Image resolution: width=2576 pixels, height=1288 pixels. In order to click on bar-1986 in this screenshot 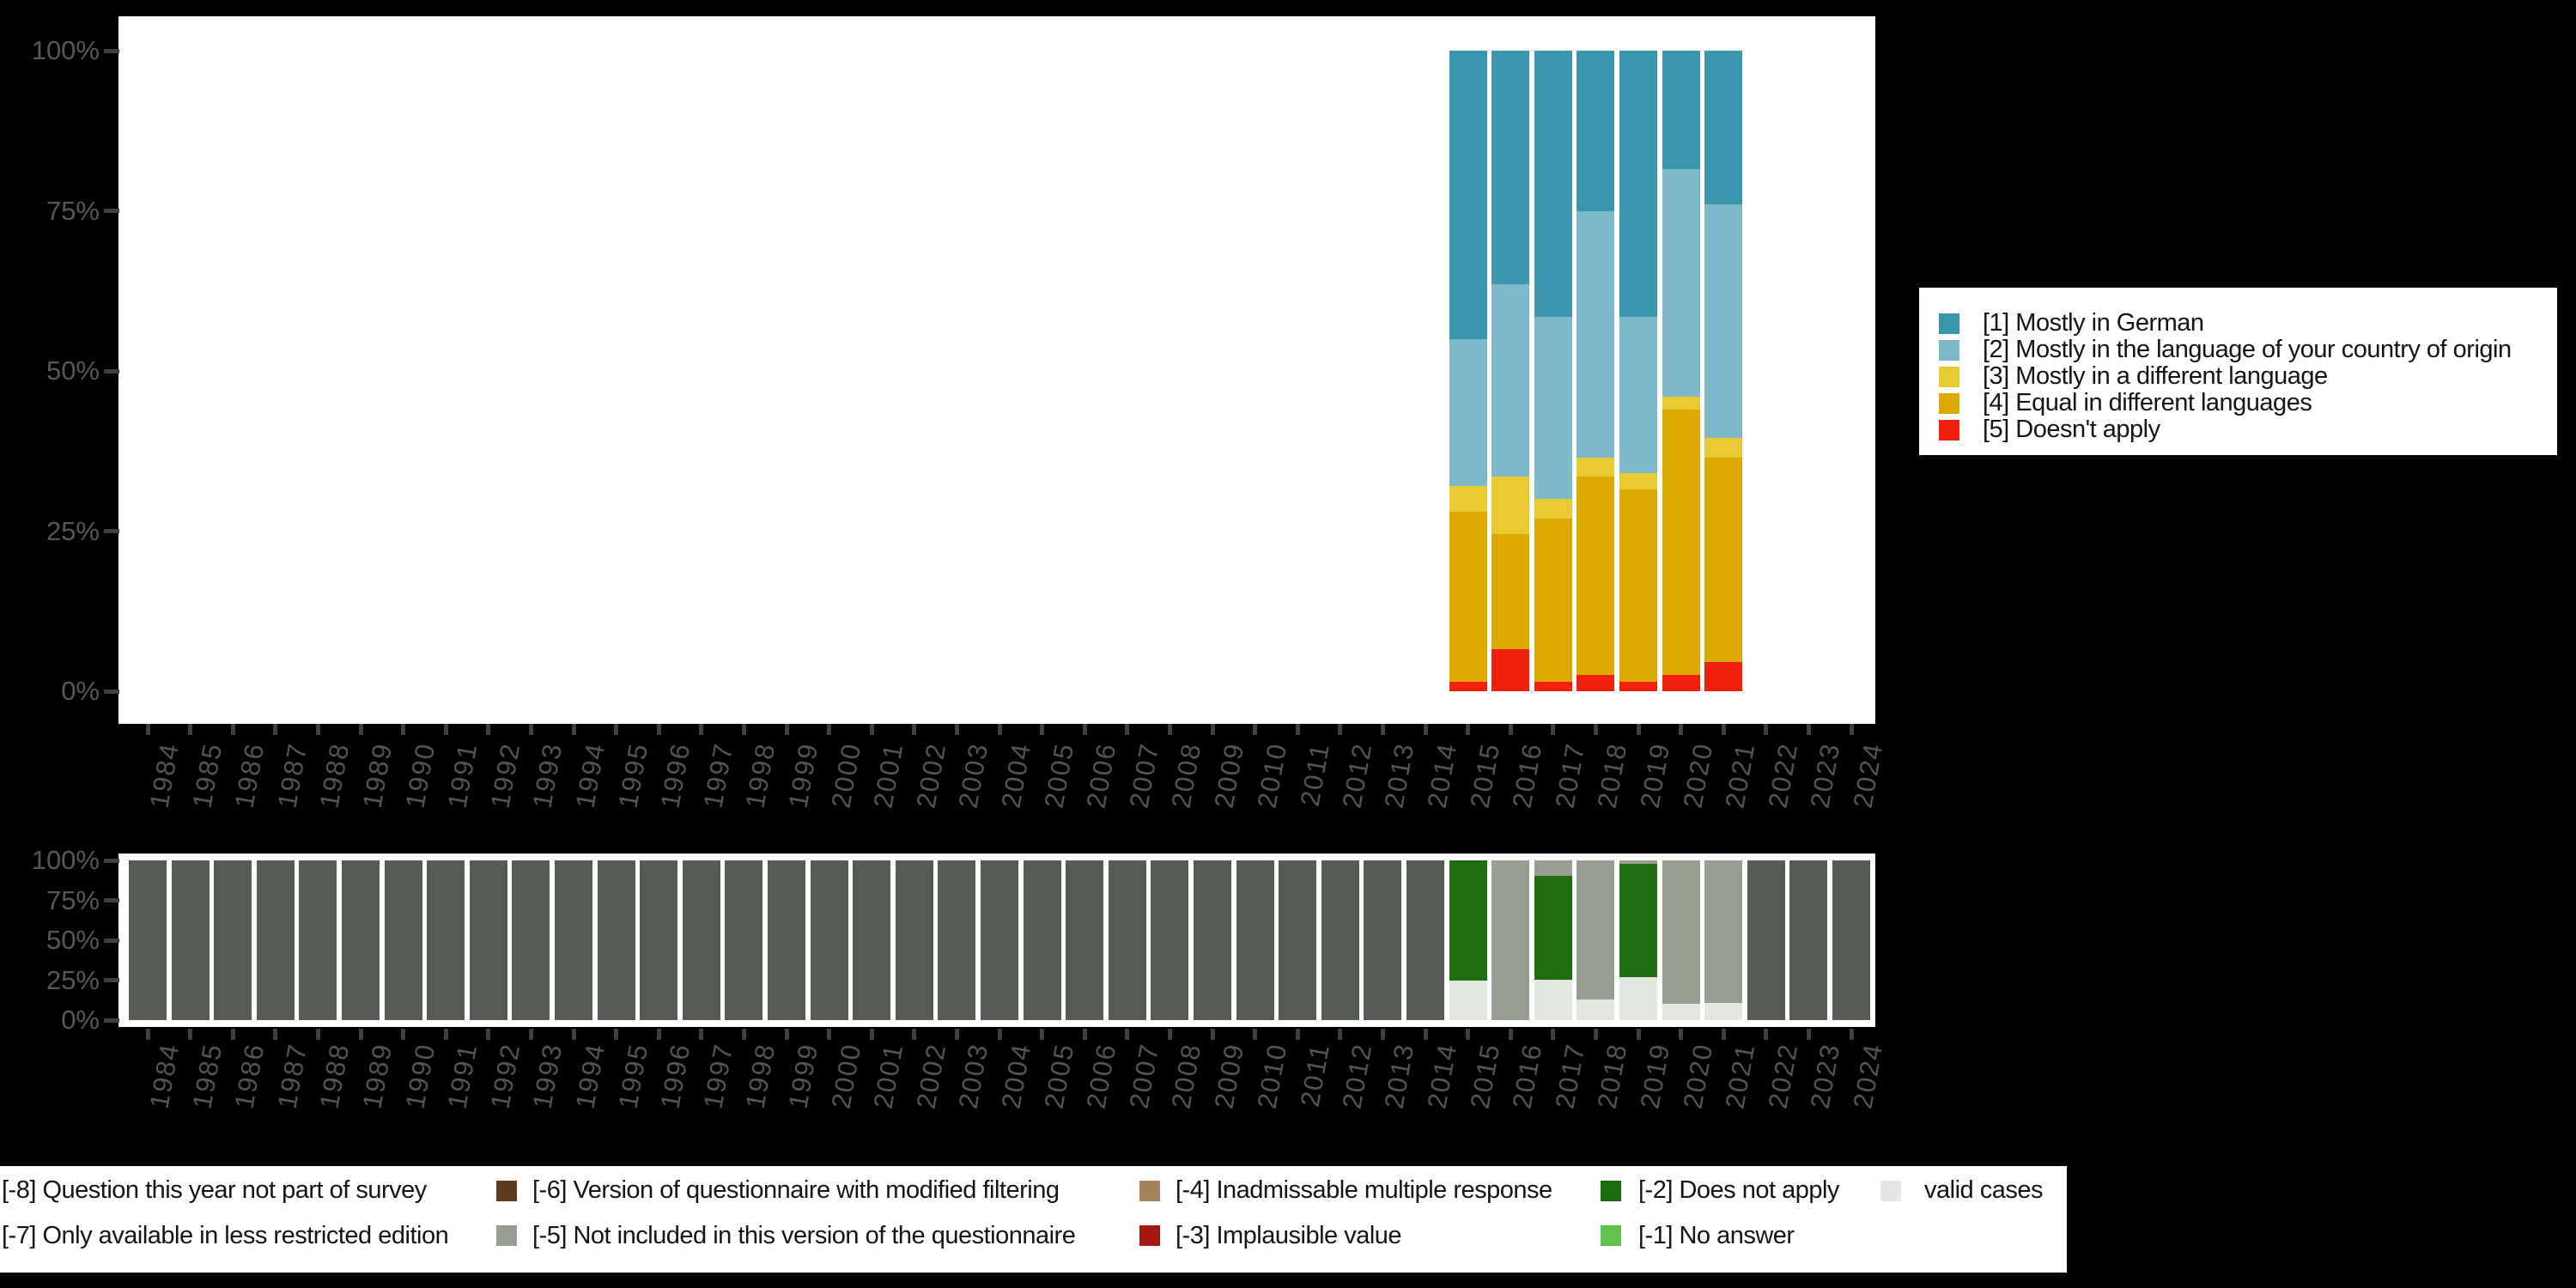, I will do `click(233, 940)`.